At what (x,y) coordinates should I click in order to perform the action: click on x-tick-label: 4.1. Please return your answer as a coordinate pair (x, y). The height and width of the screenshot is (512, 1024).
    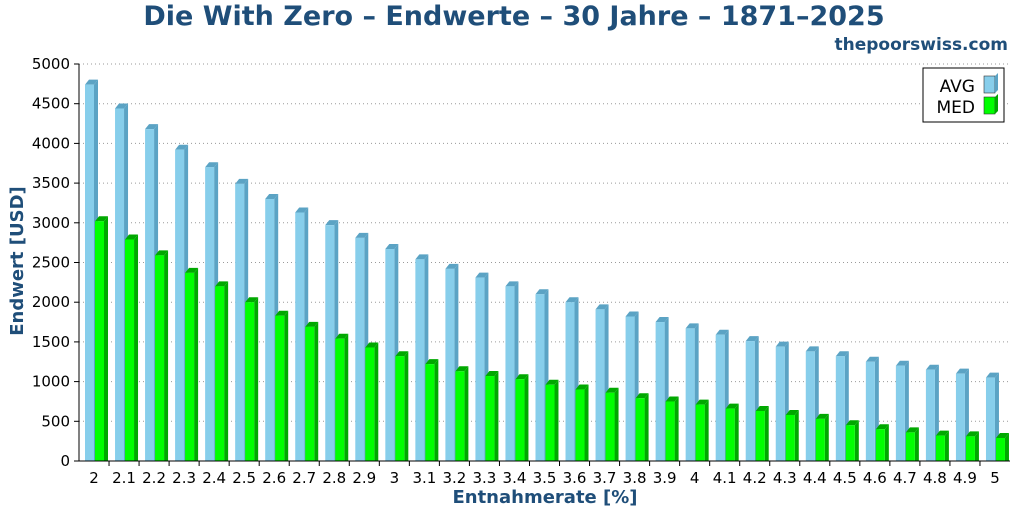
    Looking at the image, I should click on (725, 478).